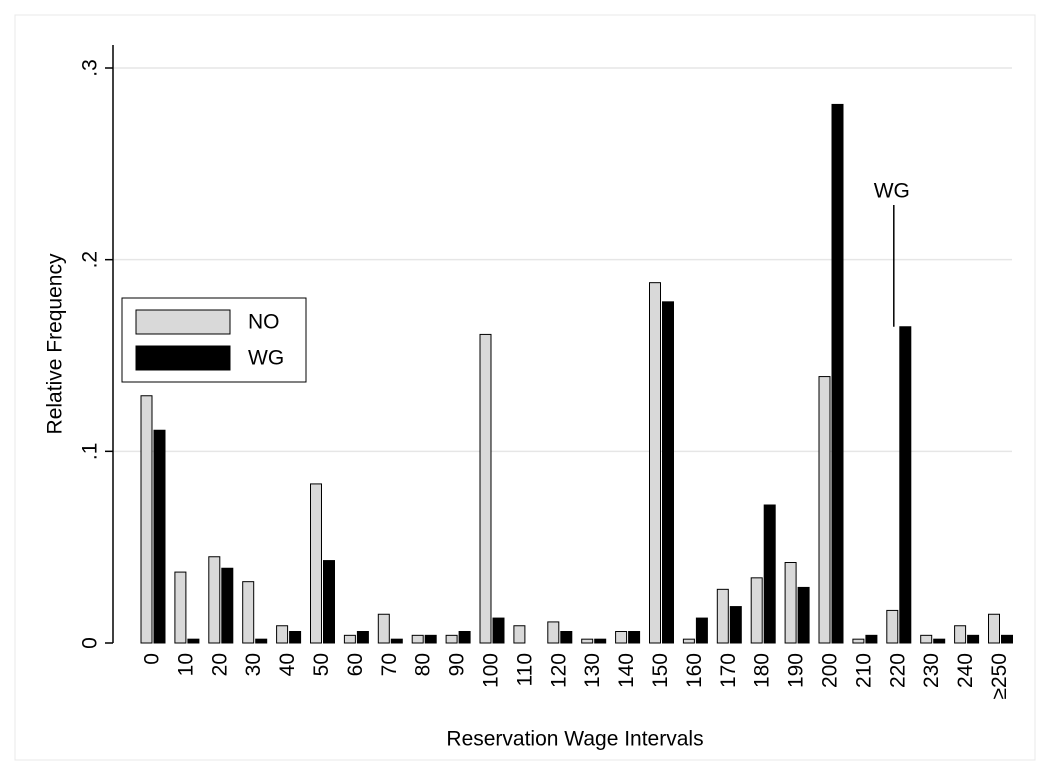  Describe the element at coordinates (389, 664) in the screenshot. I see `x-tick-label: 70` at that location.